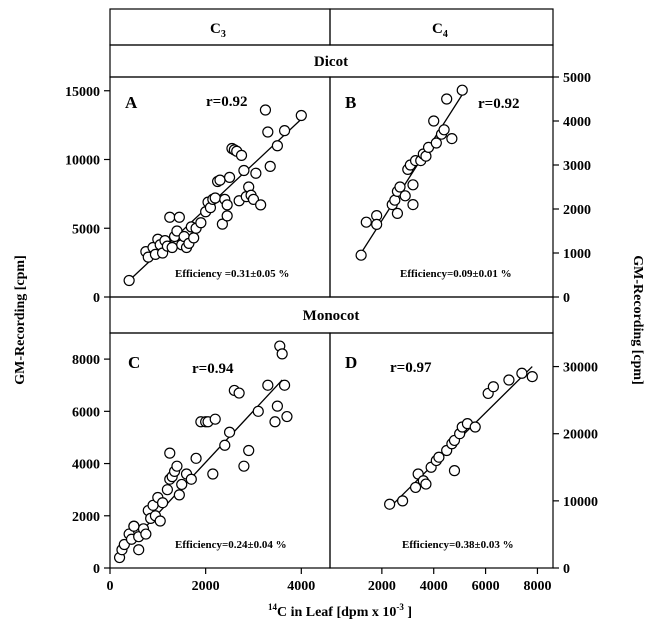 The height and width of the screenshot is (629, 652). I want to click on y-axis-title-right: GM-Recording [cpm], so click(637, 319).